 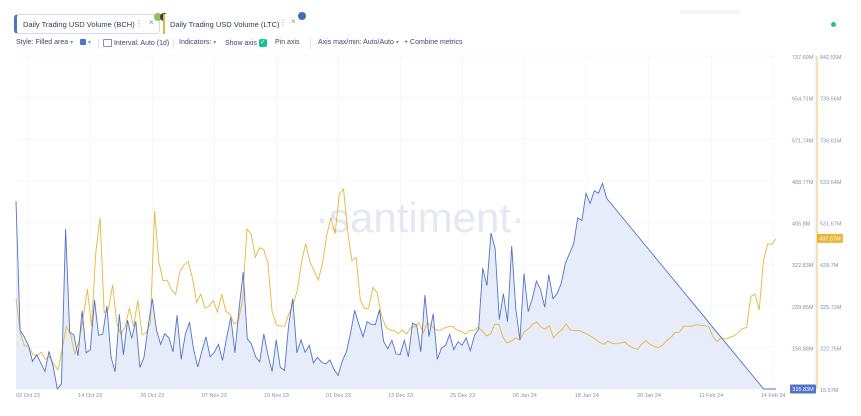 I want to click on y-left-tick-label: 405.8M, so click(x=801, y=225).